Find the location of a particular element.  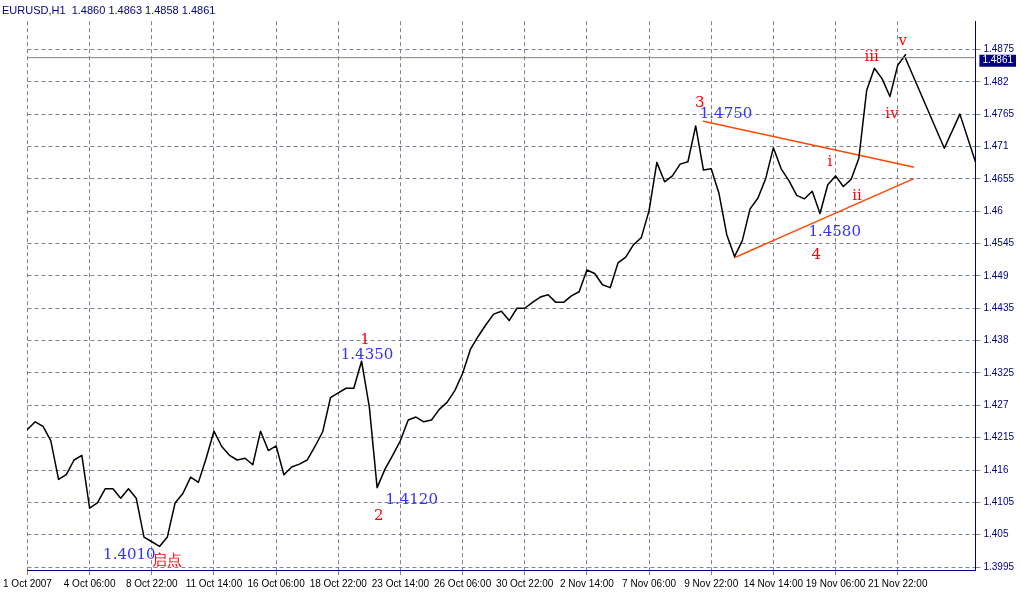

y-tick-label: 1.4875 is located at coordinates (999, 49).